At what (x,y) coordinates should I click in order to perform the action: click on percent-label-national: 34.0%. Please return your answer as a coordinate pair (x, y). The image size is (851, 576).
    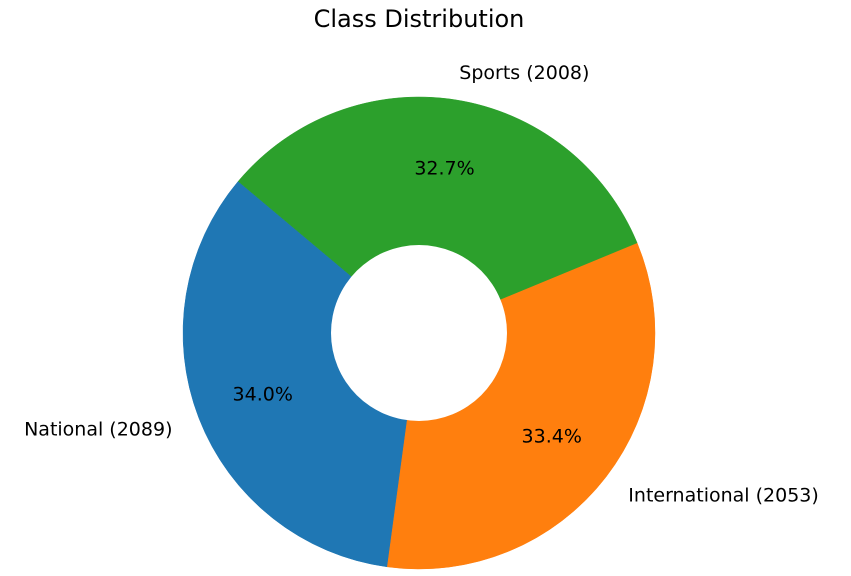
    Looking at the image, I should click on (263, 394).